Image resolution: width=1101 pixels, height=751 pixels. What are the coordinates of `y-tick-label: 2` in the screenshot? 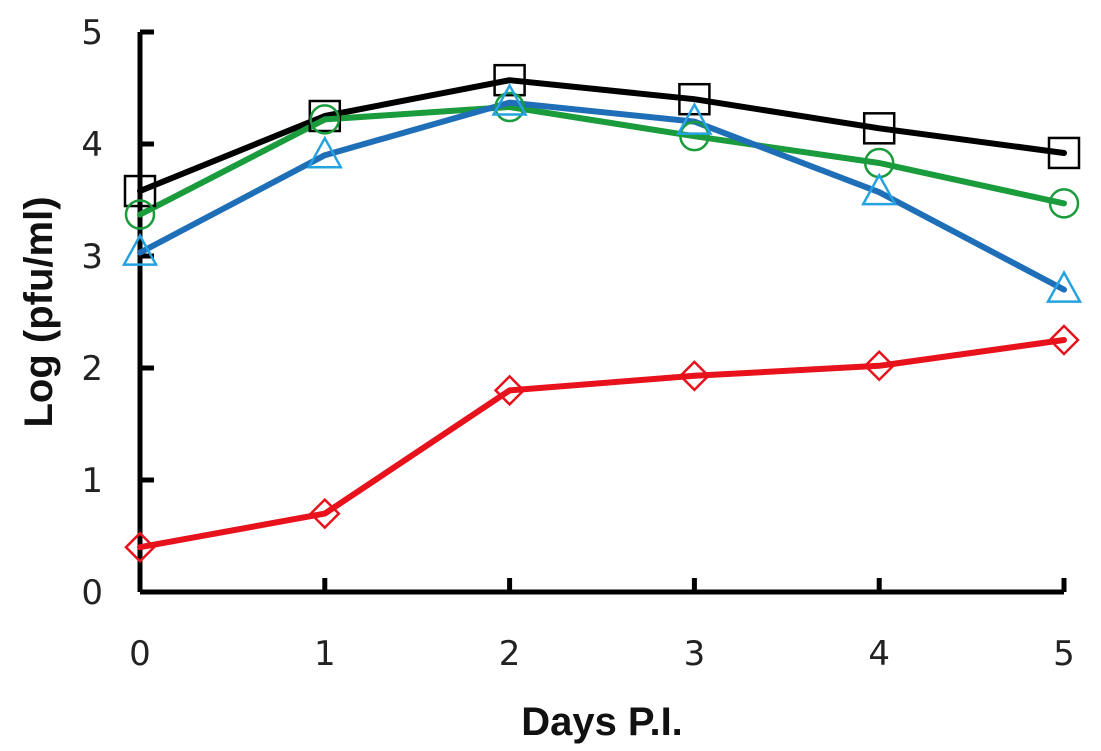 It's located at (92, 369).